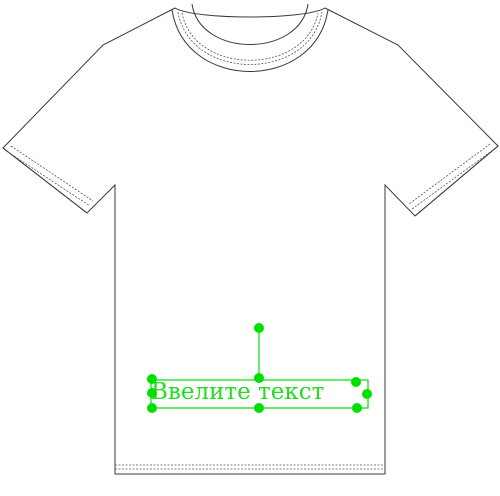  I want to click on right-sleeve-hem, so click(456, 181).